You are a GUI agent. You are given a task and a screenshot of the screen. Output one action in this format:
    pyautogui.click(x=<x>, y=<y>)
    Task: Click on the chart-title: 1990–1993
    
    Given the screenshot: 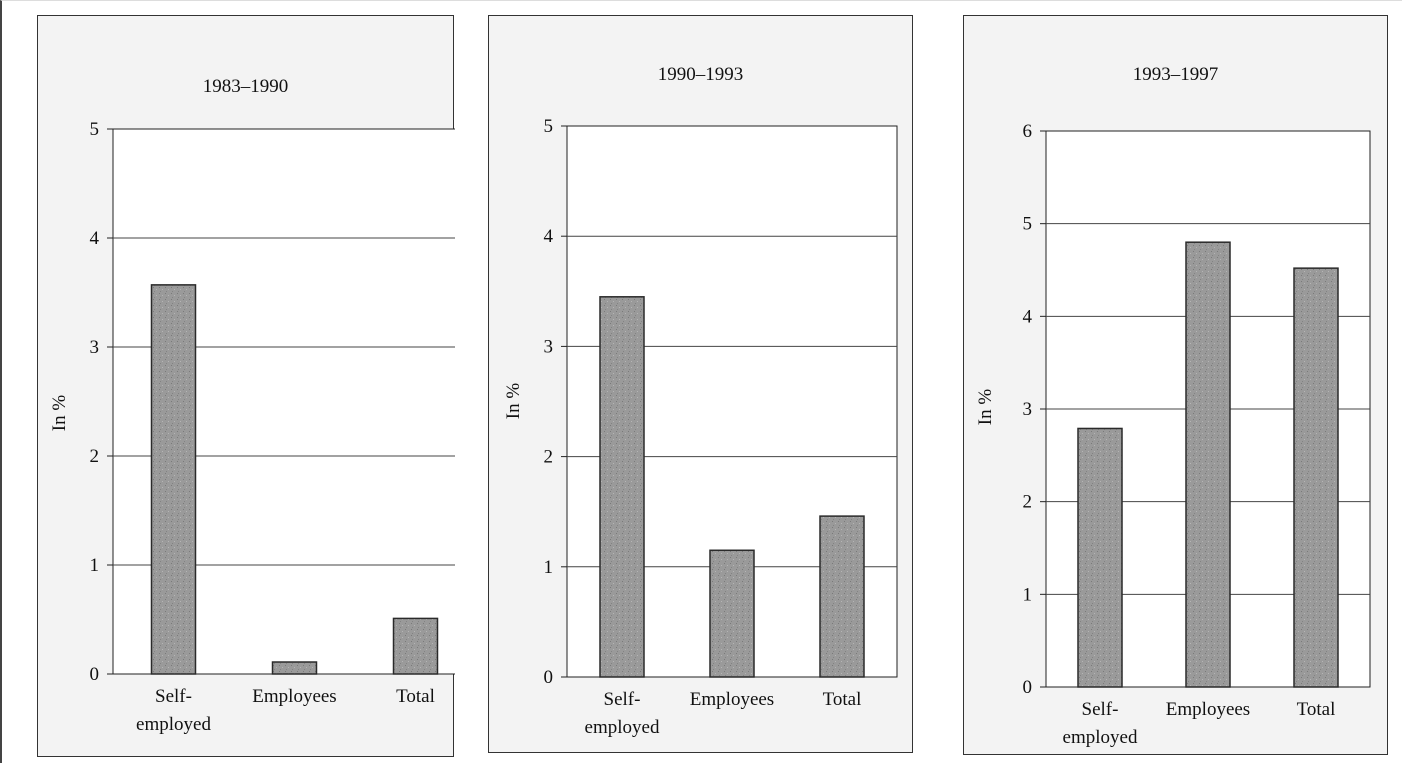 What is the action you would take?
    pyautogui.click(x=700, y=74)
    